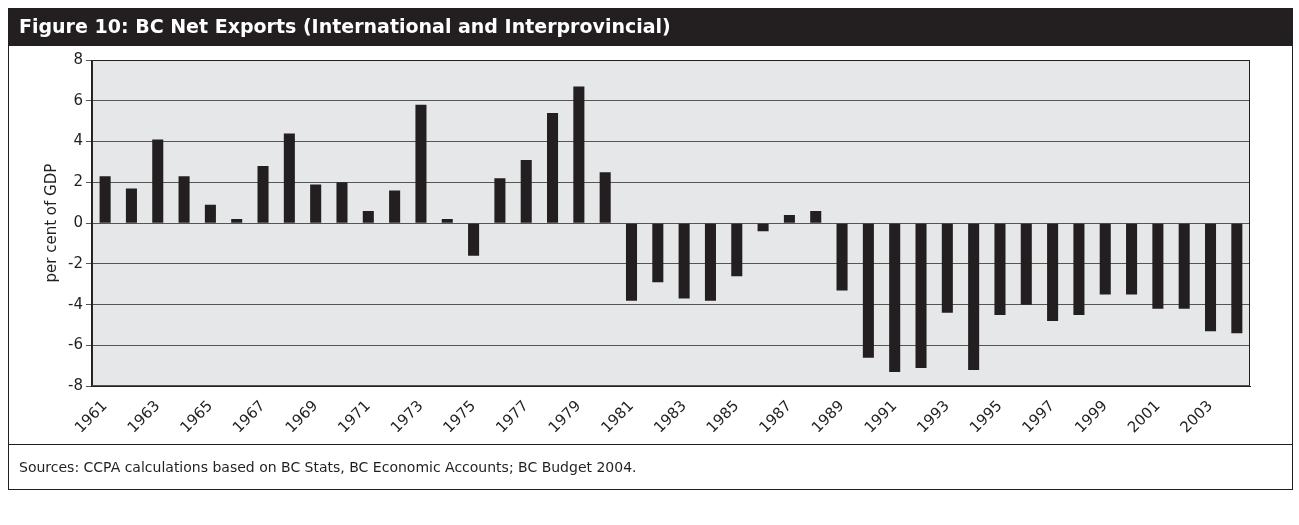 This screenshot has width=1299, height=525. What do you see at coordinates (650, 27) in the screenshot?
I see `chart-title: Figure 10: BC Net Exports (International and Interprovincial)` at bounding box center [650, 27].